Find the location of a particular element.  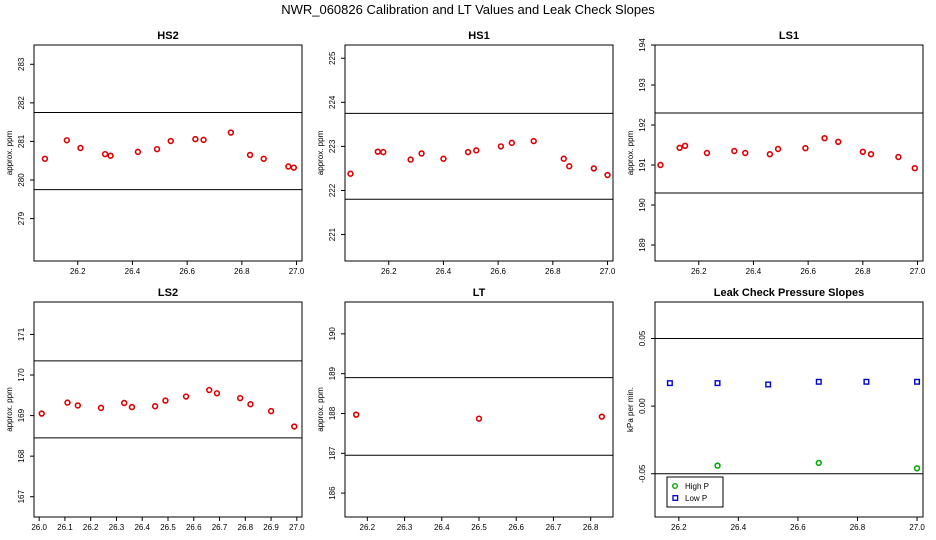

panel-title: HS2 is located at coordinates (167, 36).